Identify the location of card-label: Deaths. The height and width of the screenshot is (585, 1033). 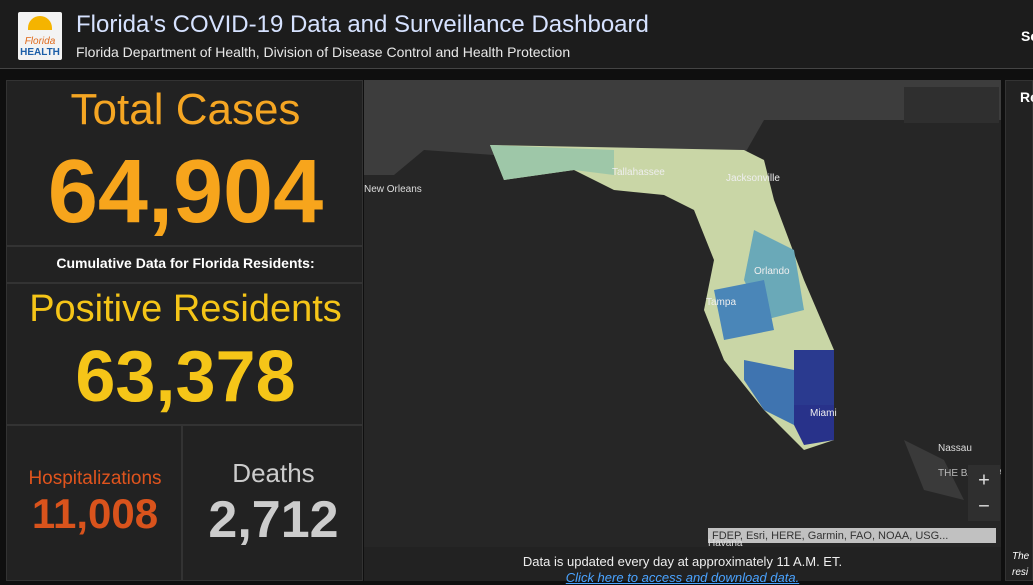
(273, 473).